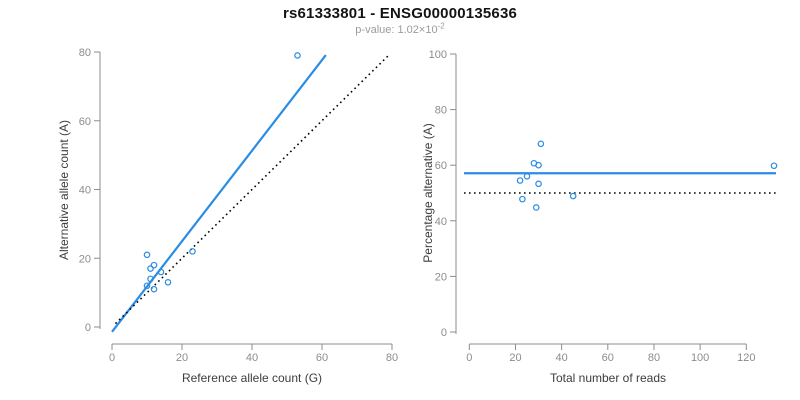 The image size is (800, 400). What do you see at coordinates (608, 378) in the screenshot?
I see `x-axis-title: Total number of reads` at bounding box center [608, 378].